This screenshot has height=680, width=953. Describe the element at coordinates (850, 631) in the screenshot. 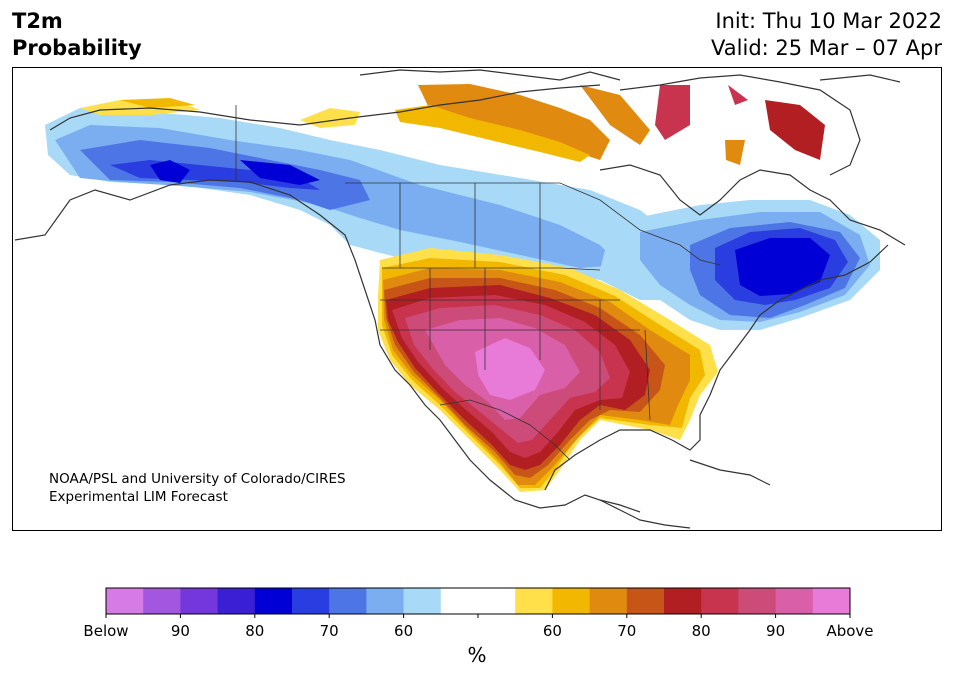

I see `colorbar-tick-label: Above` at that location.